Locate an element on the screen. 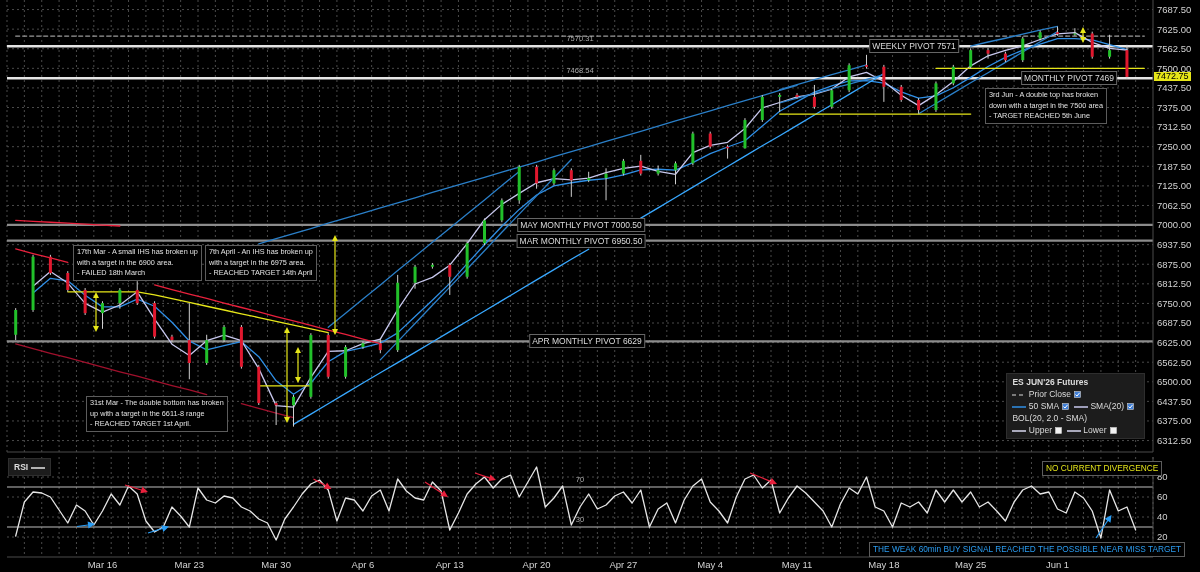  y-tick-label: 7125.00 is located at coordinates (1174, 186).